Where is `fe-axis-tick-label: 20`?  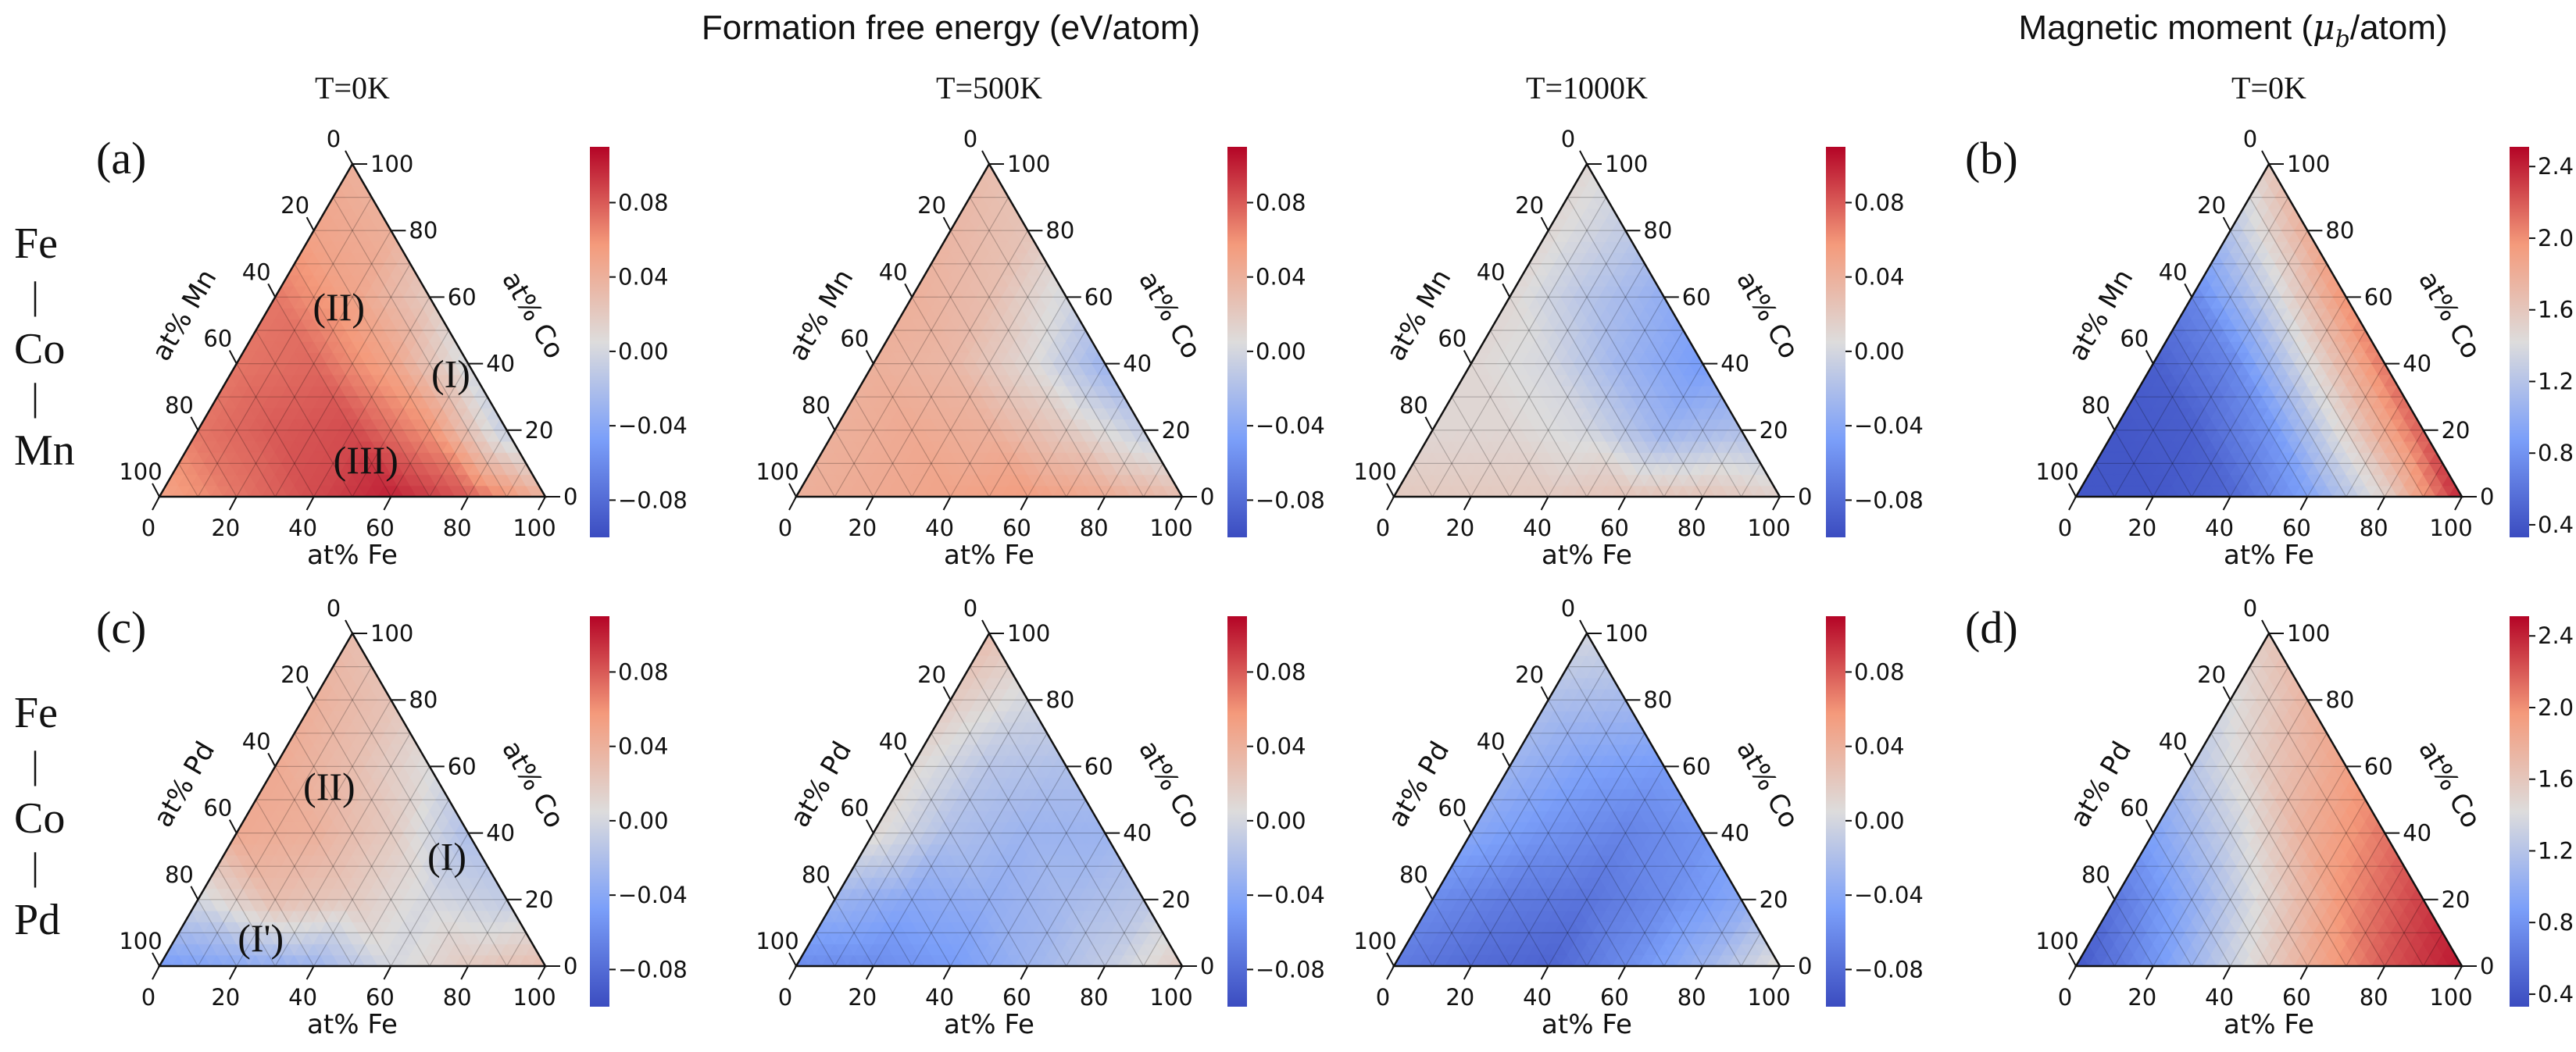 fe-axis-tick-label: 20 is located at coordinates (226, 997).